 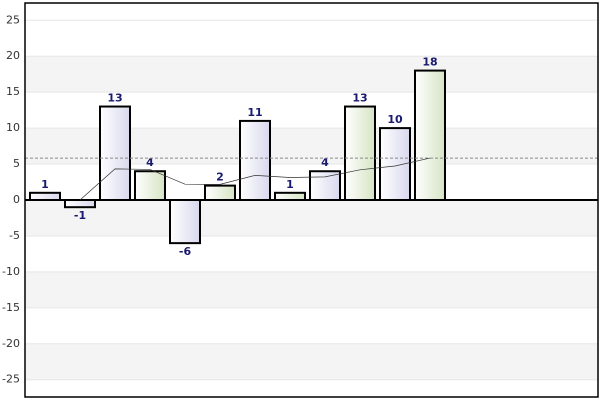 I want to click on trend-line, so click(x=255, y=179).